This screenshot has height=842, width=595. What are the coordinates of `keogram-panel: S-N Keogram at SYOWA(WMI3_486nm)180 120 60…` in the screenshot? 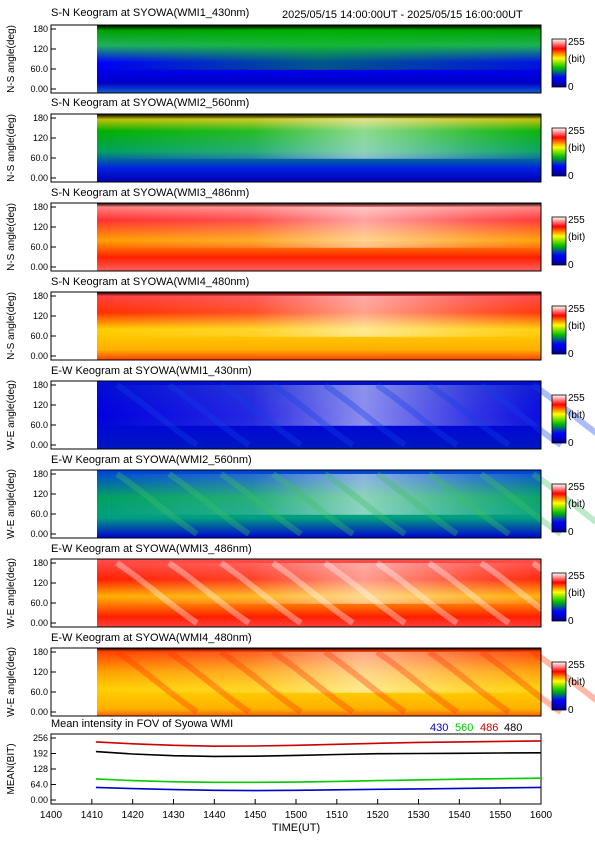 It's located at (295, 229).